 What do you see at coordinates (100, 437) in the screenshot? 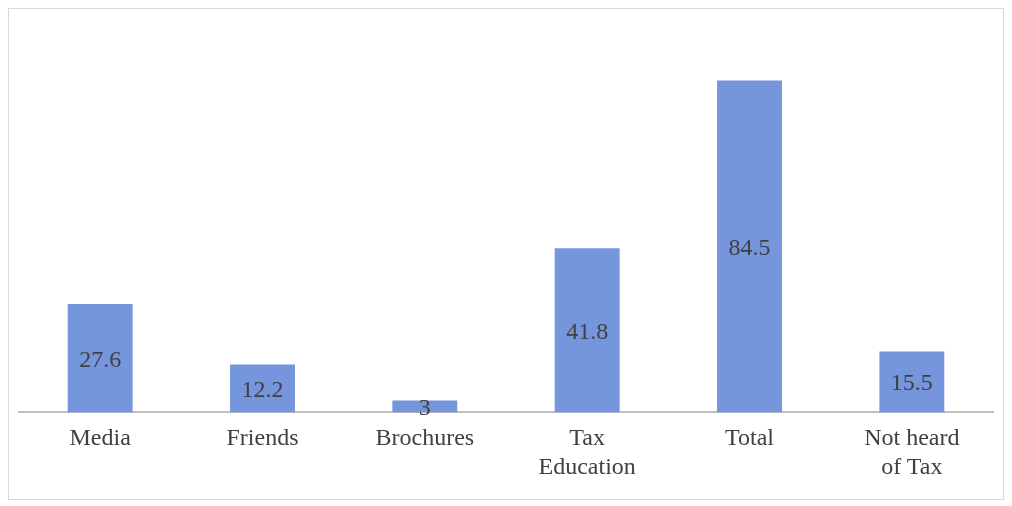
I see `x-tick-label: Media` at bounding box center [100, 437].